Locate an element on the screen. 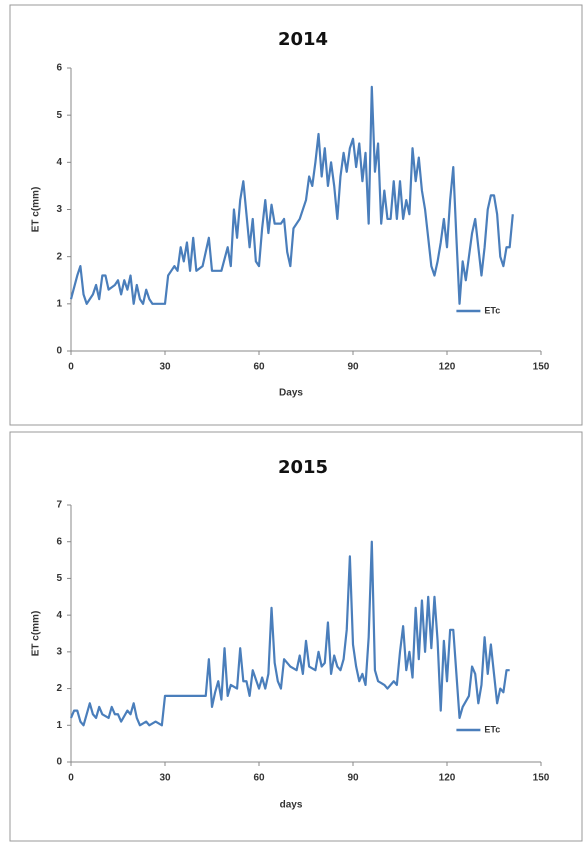 The image size is (583, 842). x-axis-title: Days is located at coordinates (291, 393).